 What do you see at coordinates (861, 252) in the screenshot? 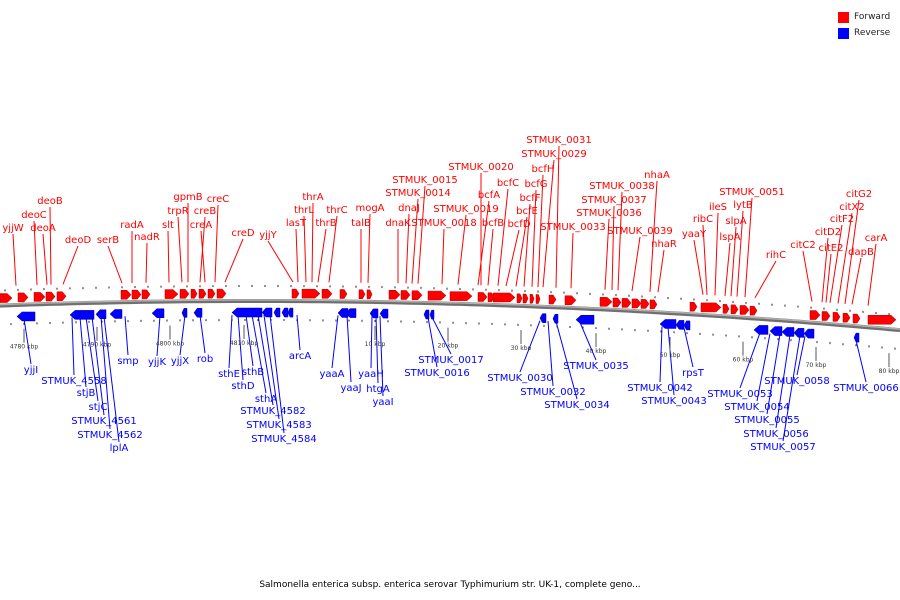
I see `forward-gene-label: dapB` at bounding box center [861, 252].